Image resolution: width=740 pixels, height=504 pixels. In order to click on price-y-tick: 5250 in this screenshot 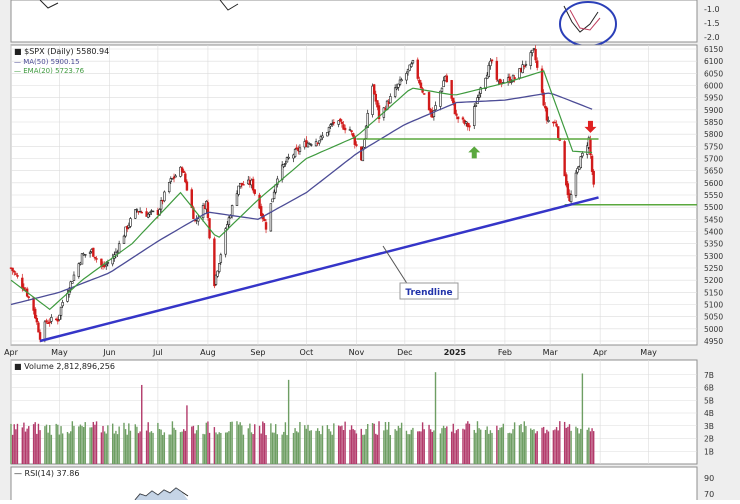, I will do `click(713, 268)`.